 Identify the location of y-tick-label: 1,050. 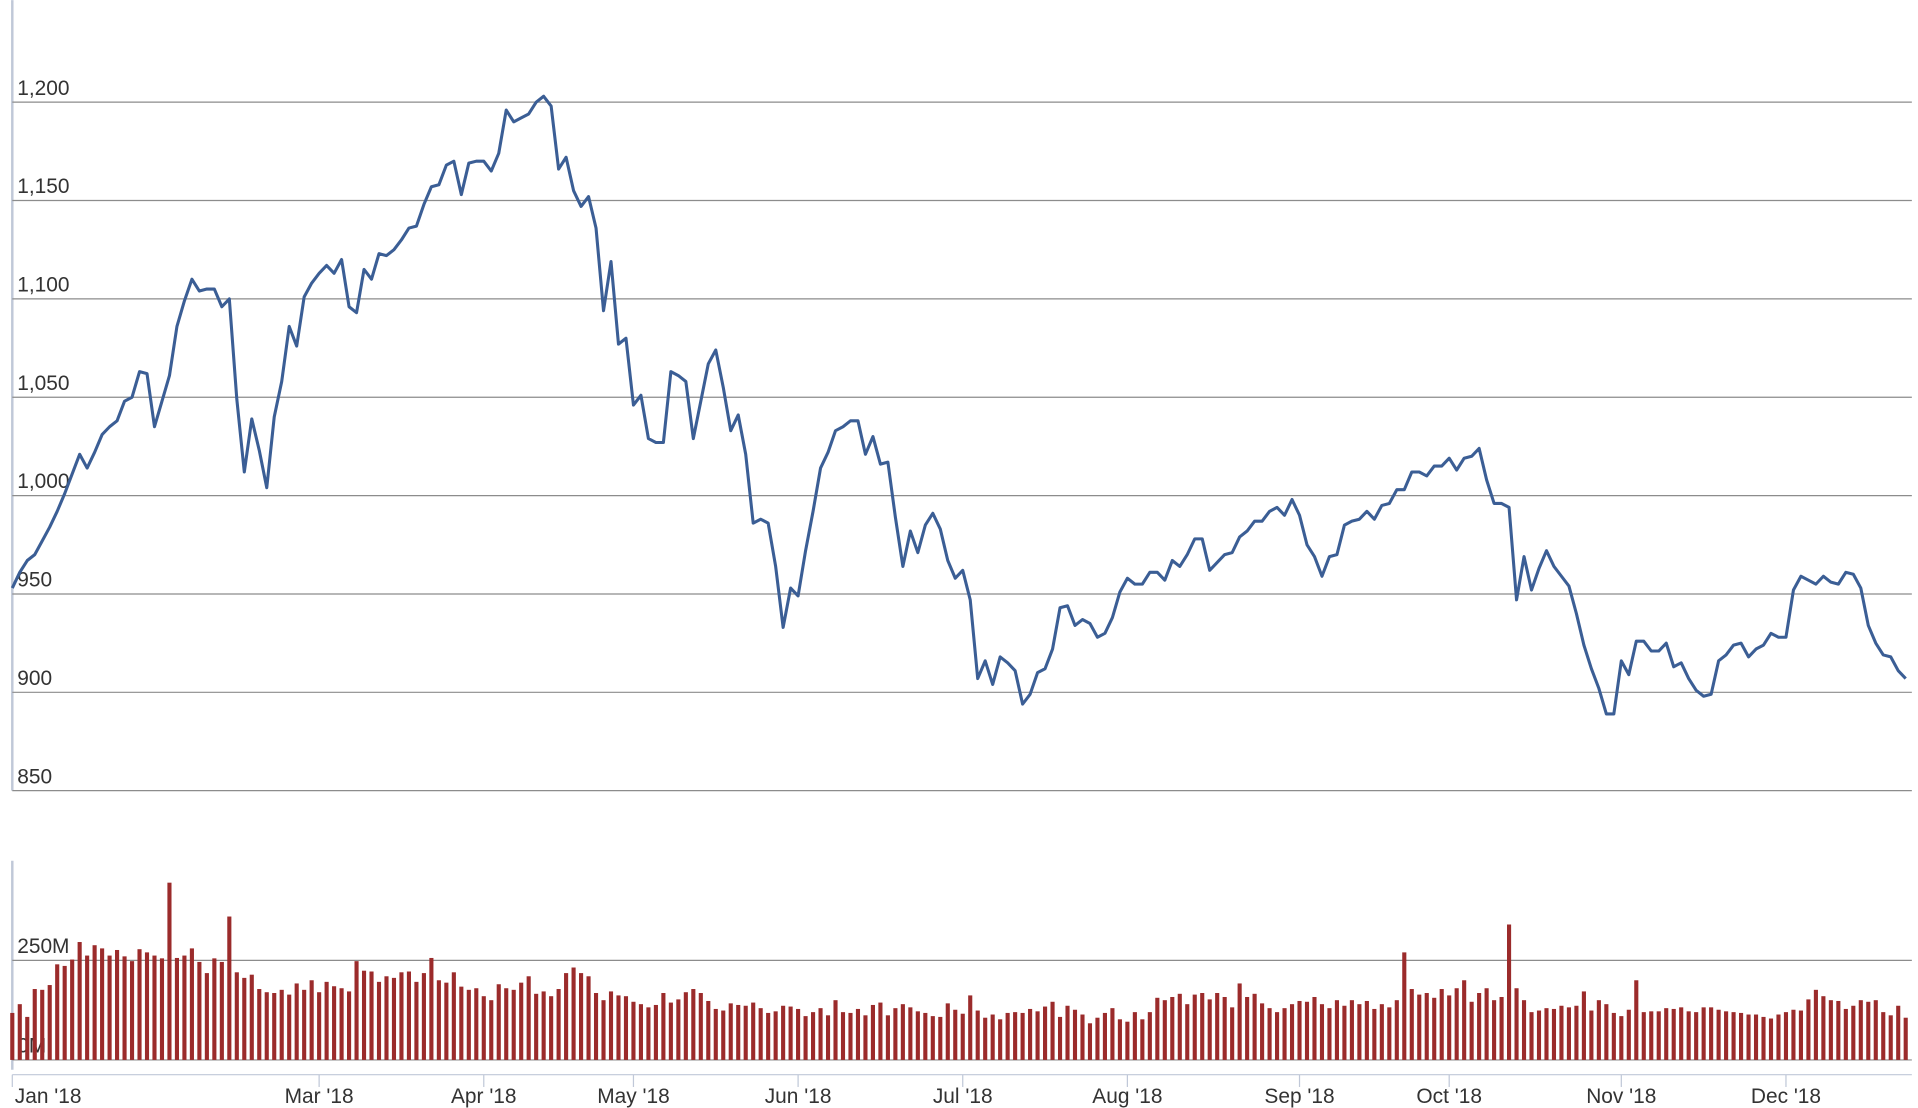
(43, 383).